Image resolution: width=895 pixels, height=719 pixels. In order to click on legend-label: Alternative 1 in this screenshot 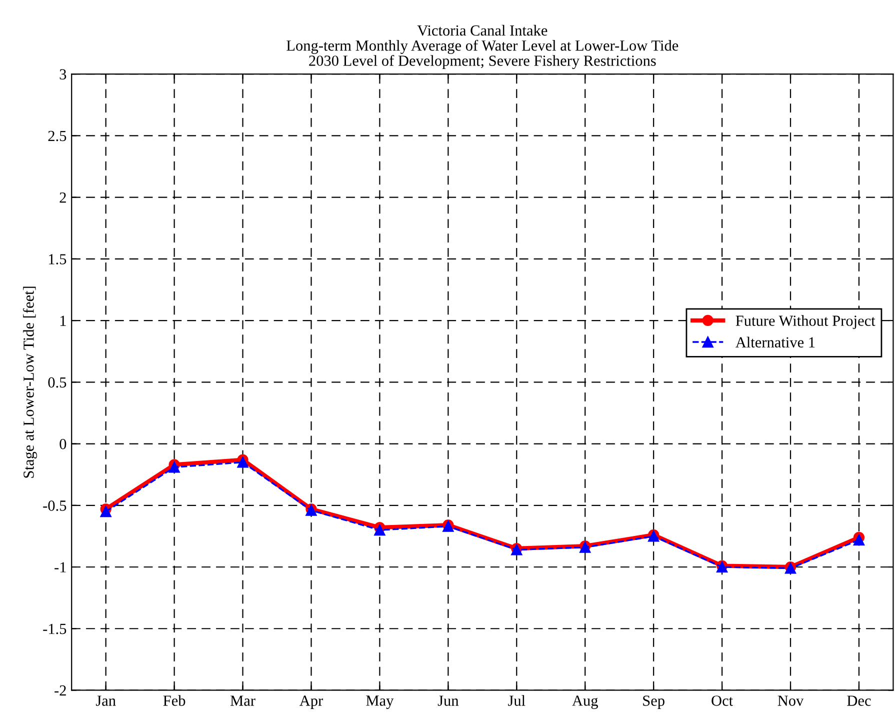, I will do `click(775, 342)`.